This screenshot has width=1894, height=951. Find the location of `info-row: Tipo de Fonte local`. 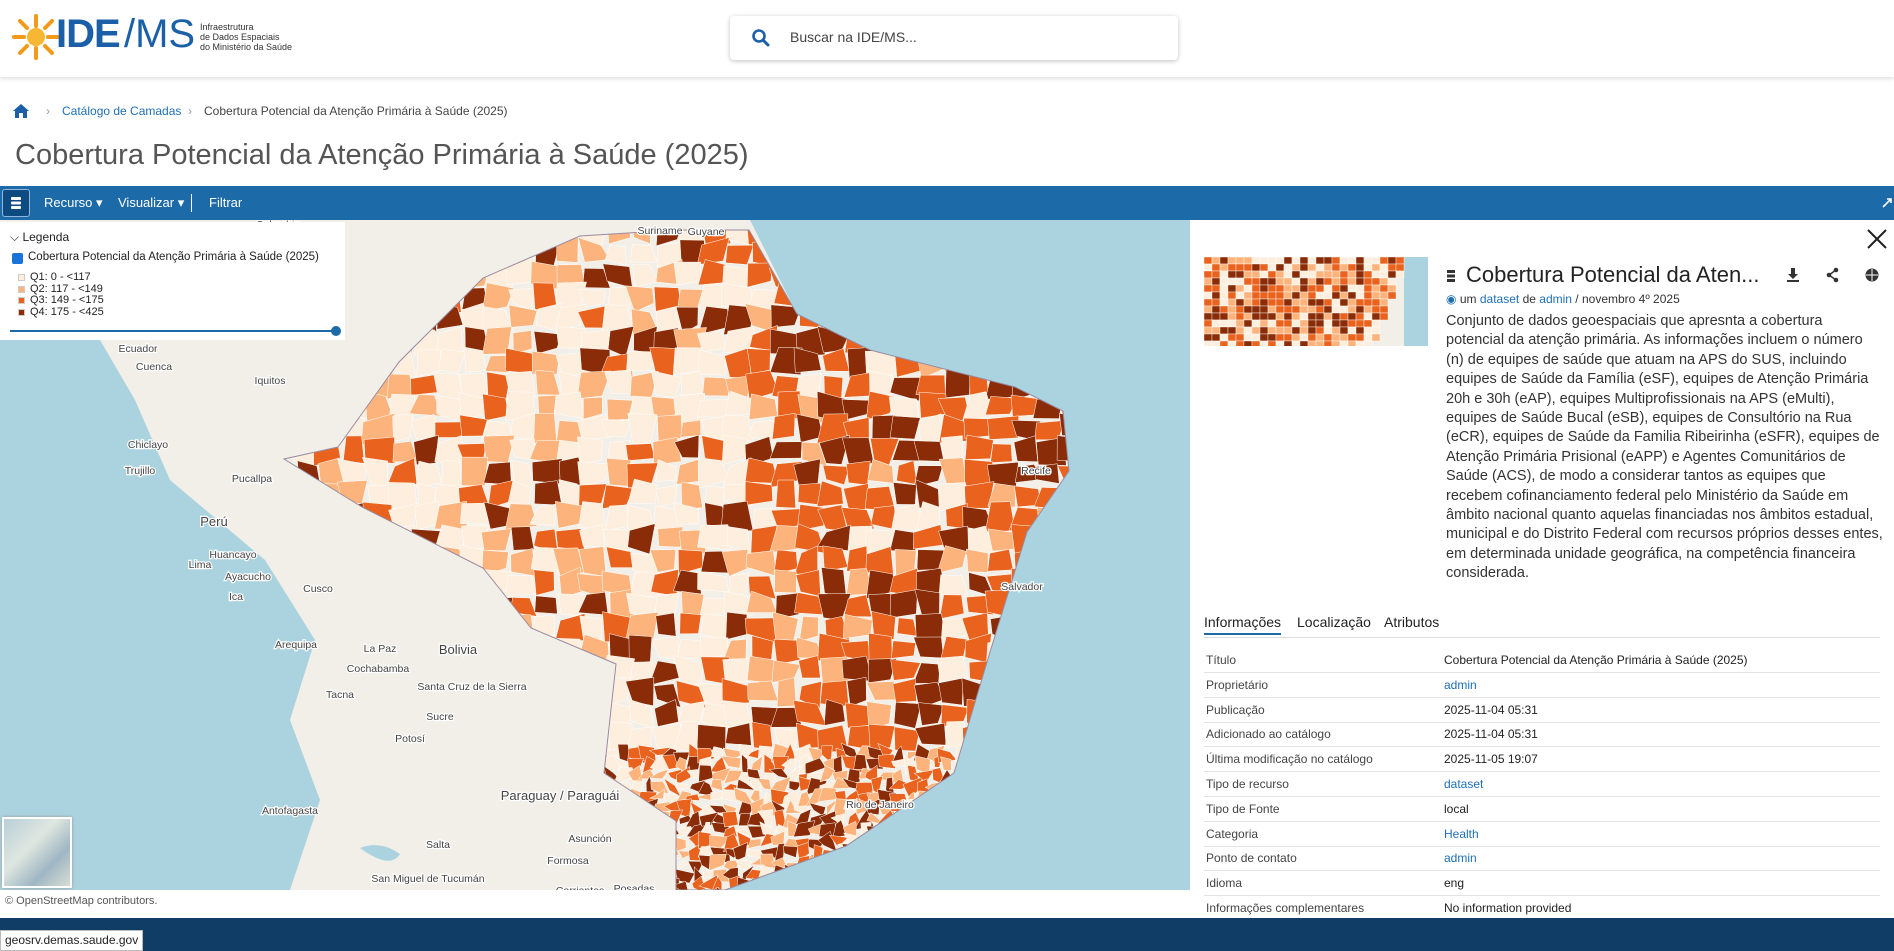

info-row: Tipo de Fonte local is located at coordinates (1542, 809).